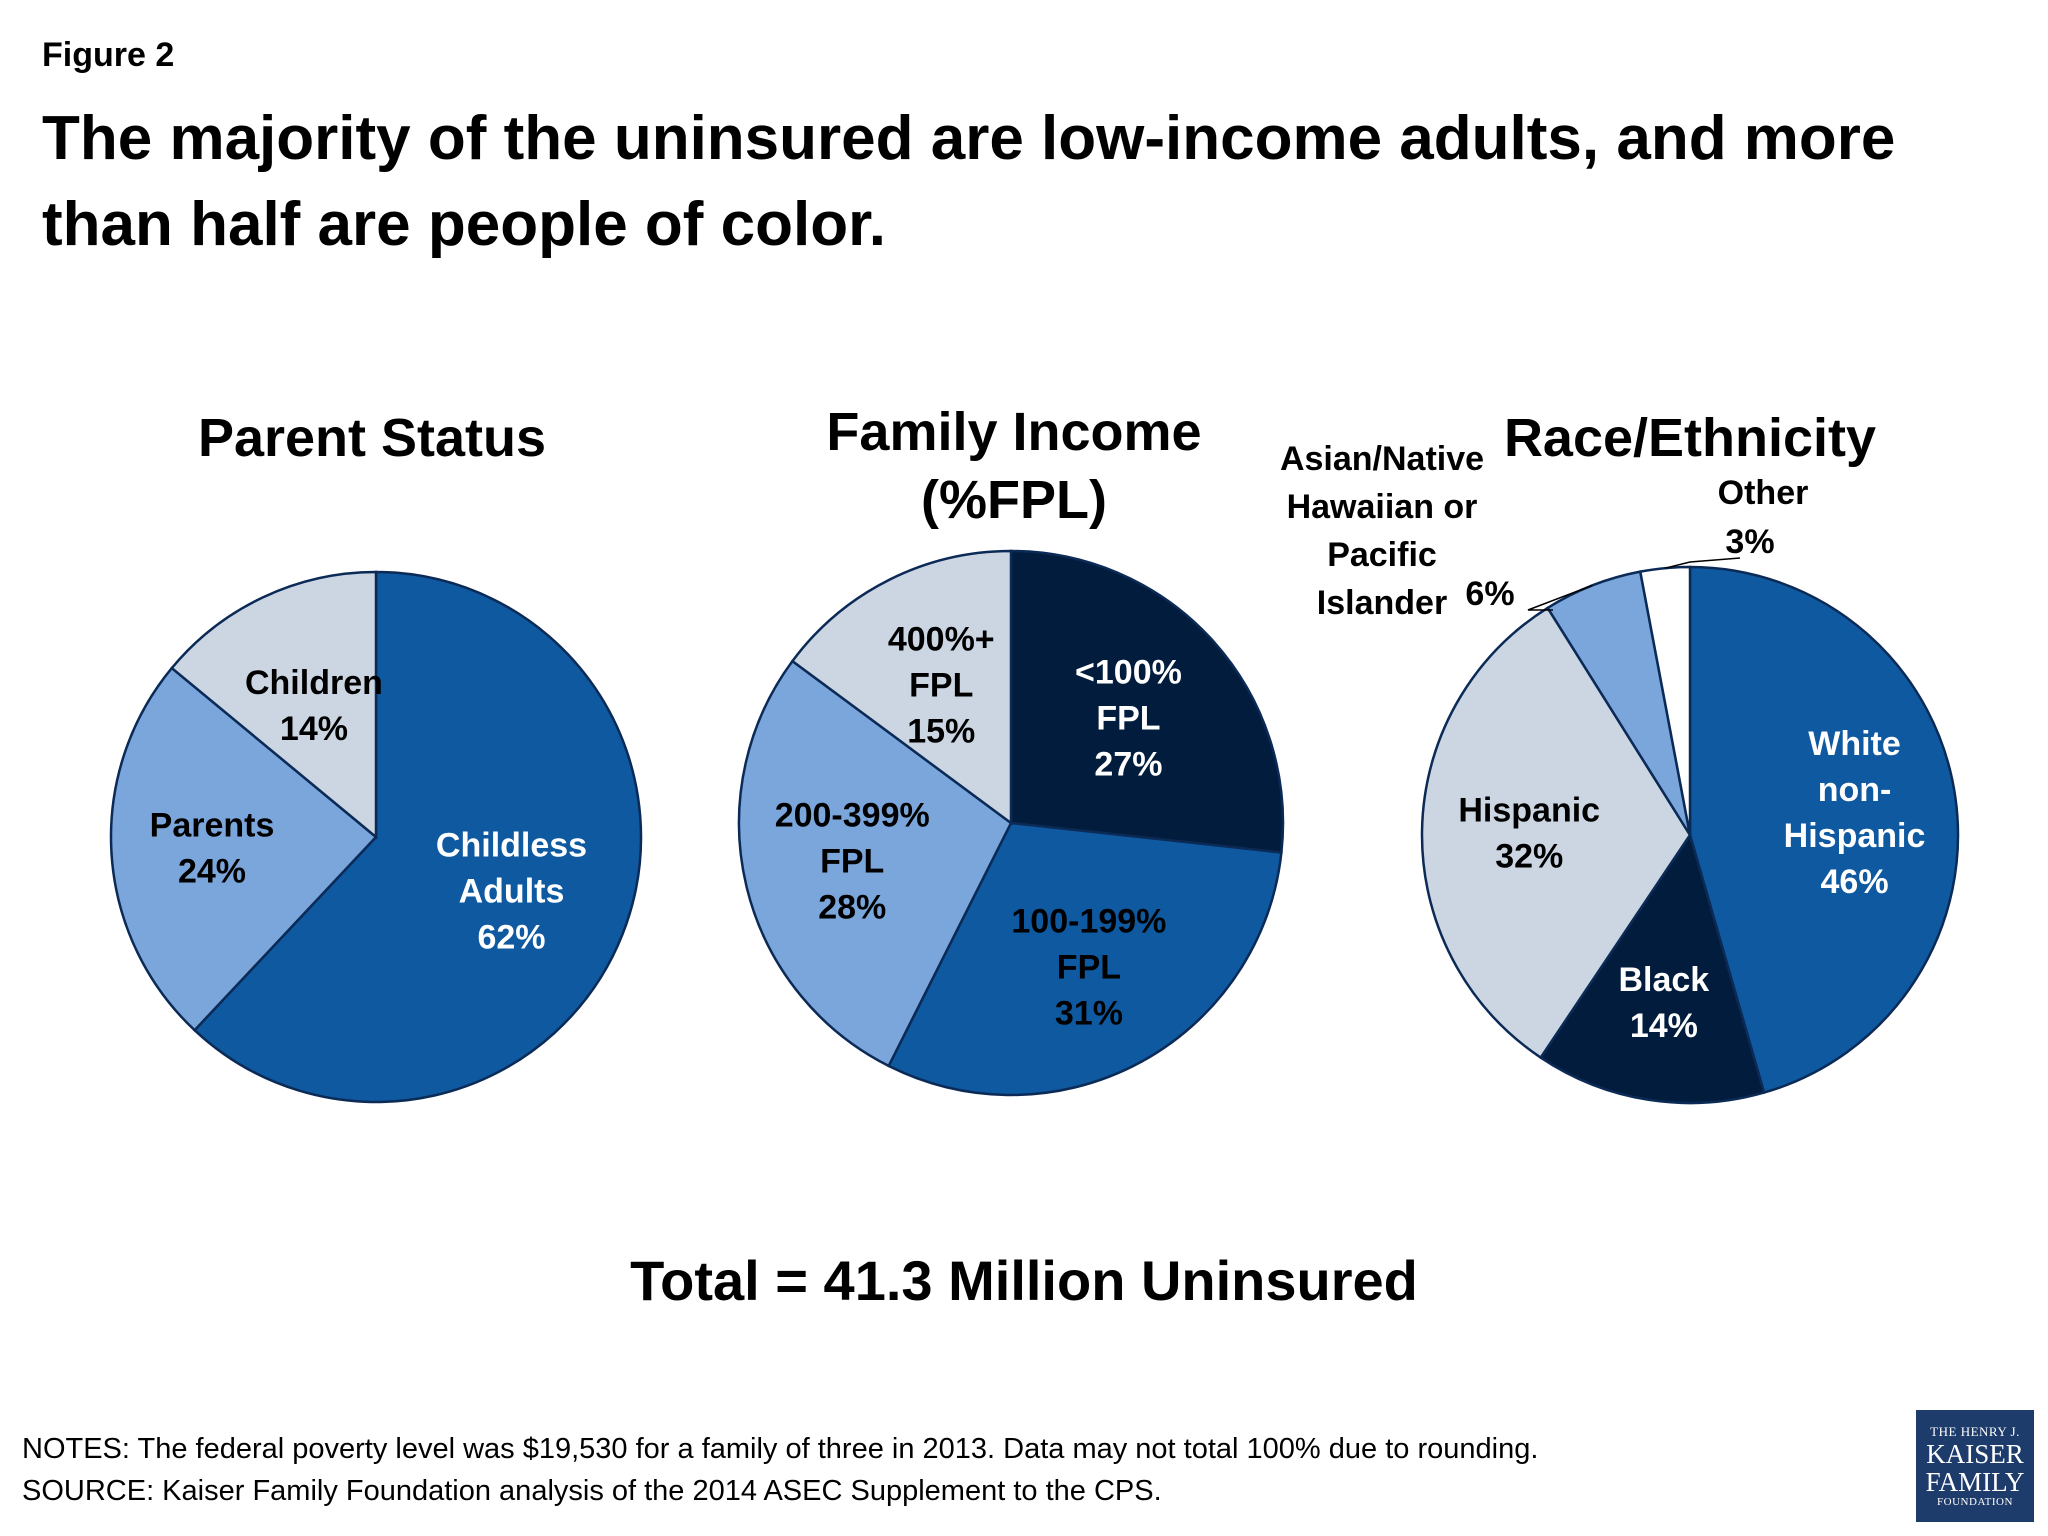  I want to click on kff-logo: THE HENRY J. KAISER FAMILY FOUNDATION, so click(1975, 1466).